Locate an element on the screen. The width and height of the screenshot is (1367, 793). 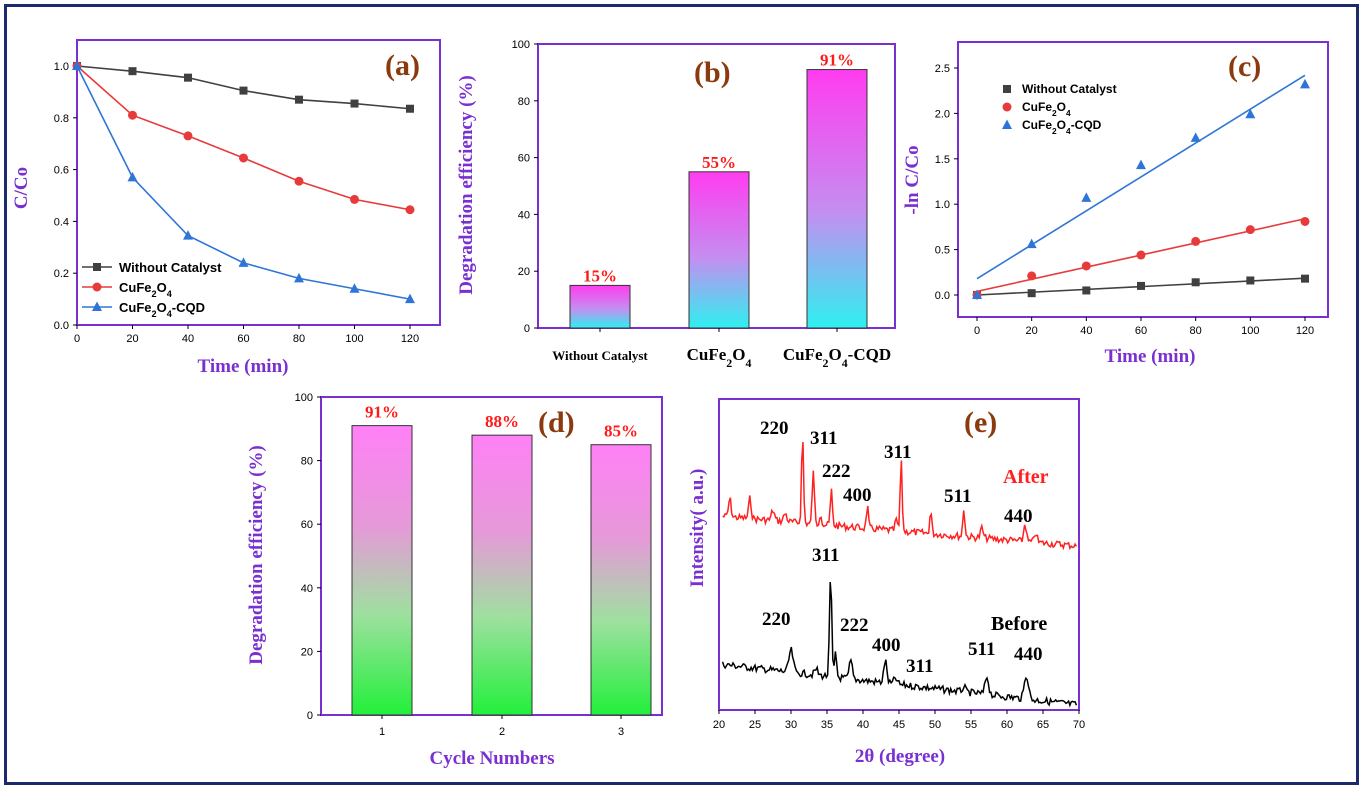
panel-d-xtick-label: 2 is located at coordinates (502, 732).